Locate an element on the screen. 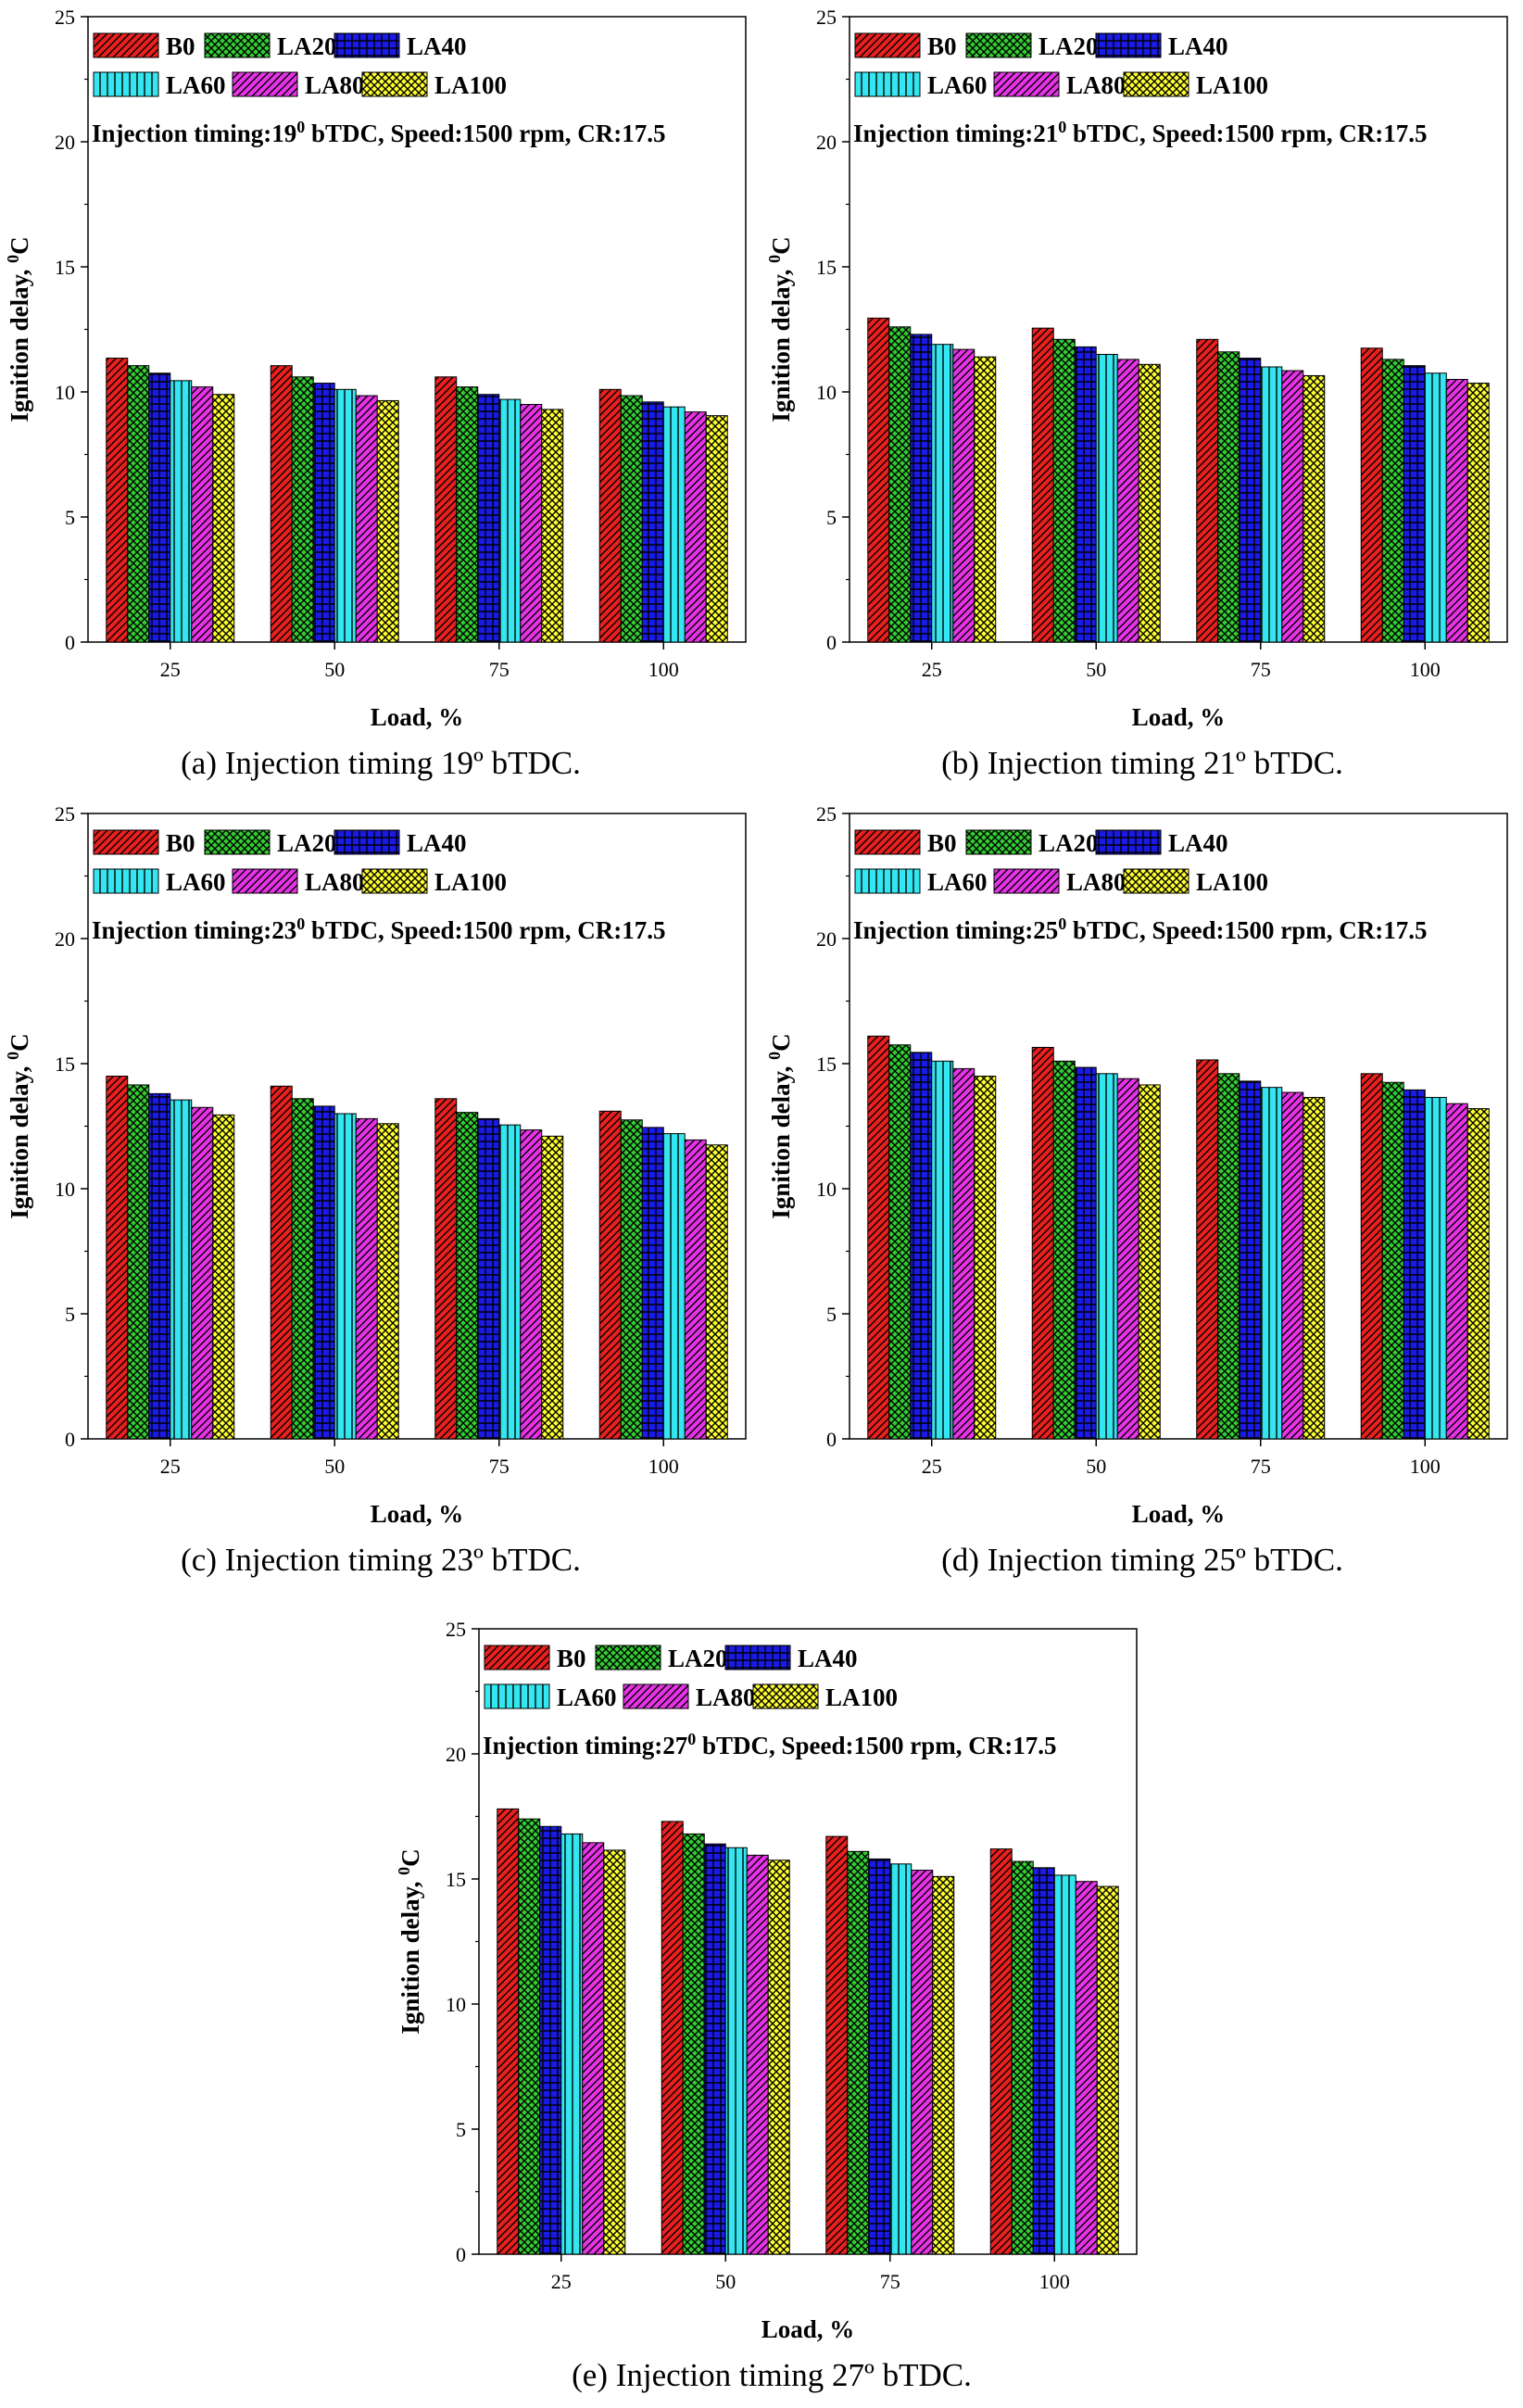 The image size is (1523, 2408). y-tick-label: 25 is located at coordinates (826, 17).